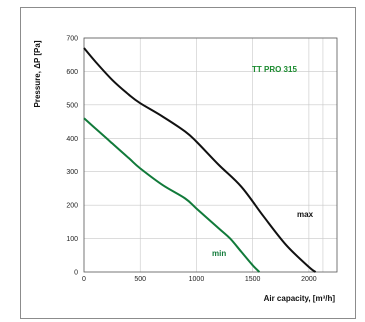 The image size is (365, 322). I want to click on series-label-min: min, so click(219, 253).